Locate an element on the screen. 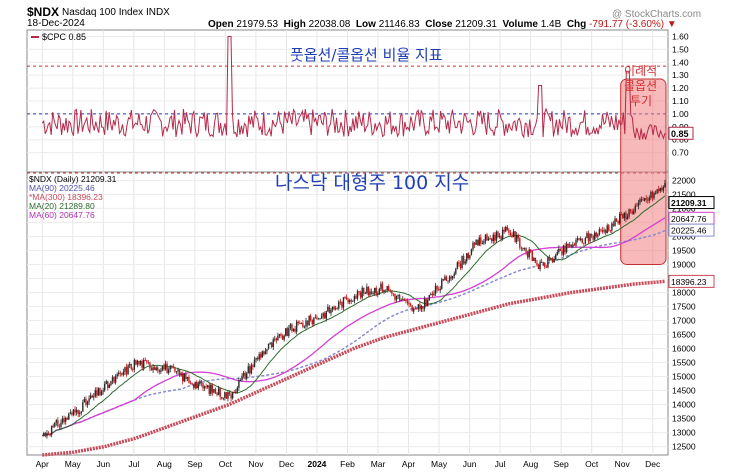  chg-value: -791.77 (-3.60%) is located at coordinates (627, 24).